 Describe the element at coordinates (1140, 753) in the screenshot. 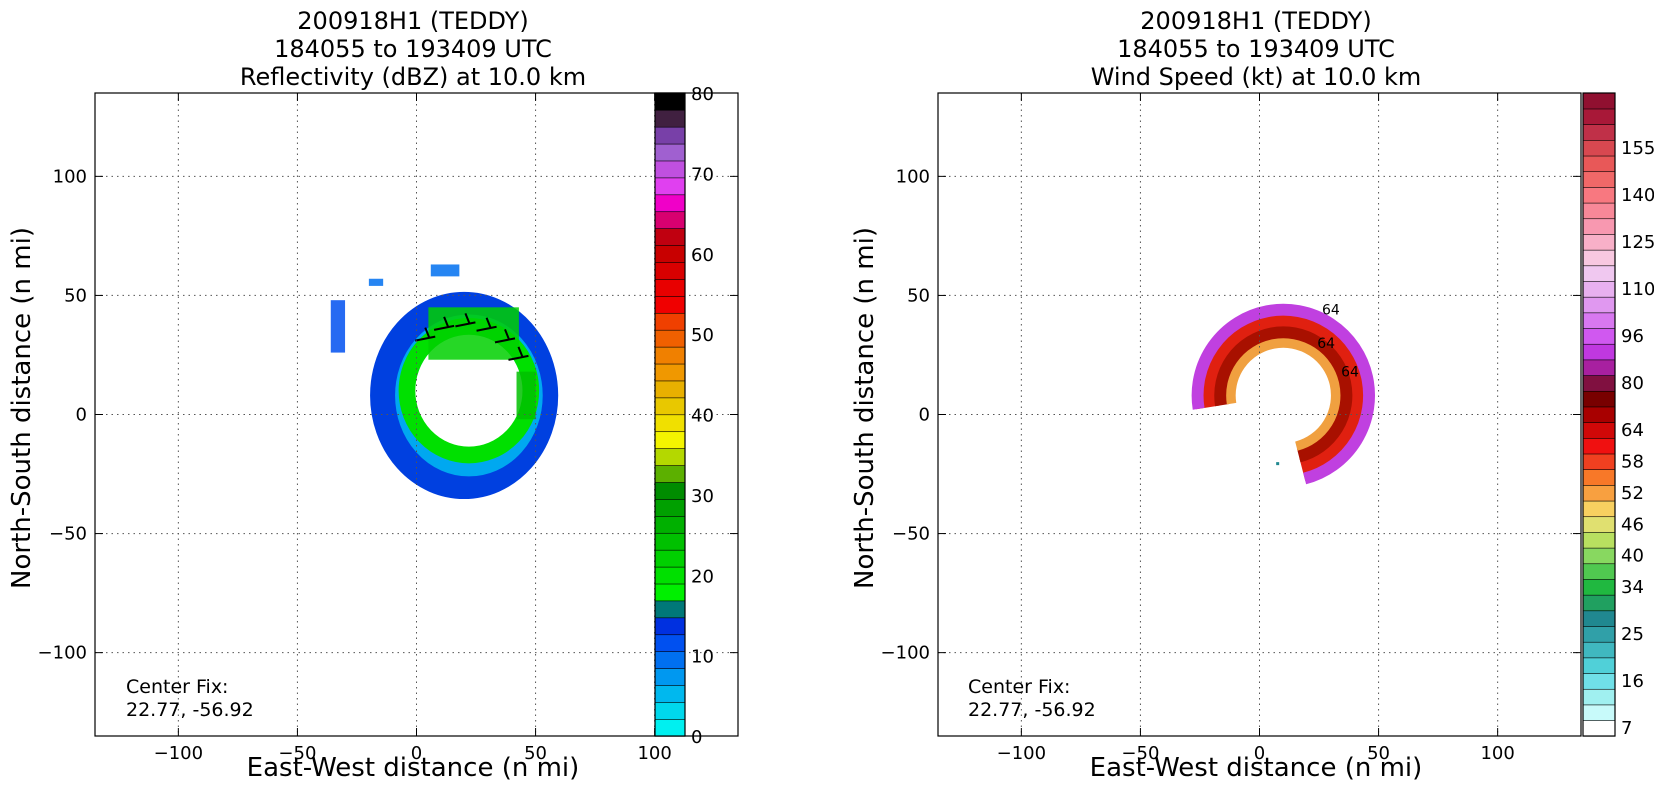

I see `wind-speed-x-tick-label: −50` at that location.